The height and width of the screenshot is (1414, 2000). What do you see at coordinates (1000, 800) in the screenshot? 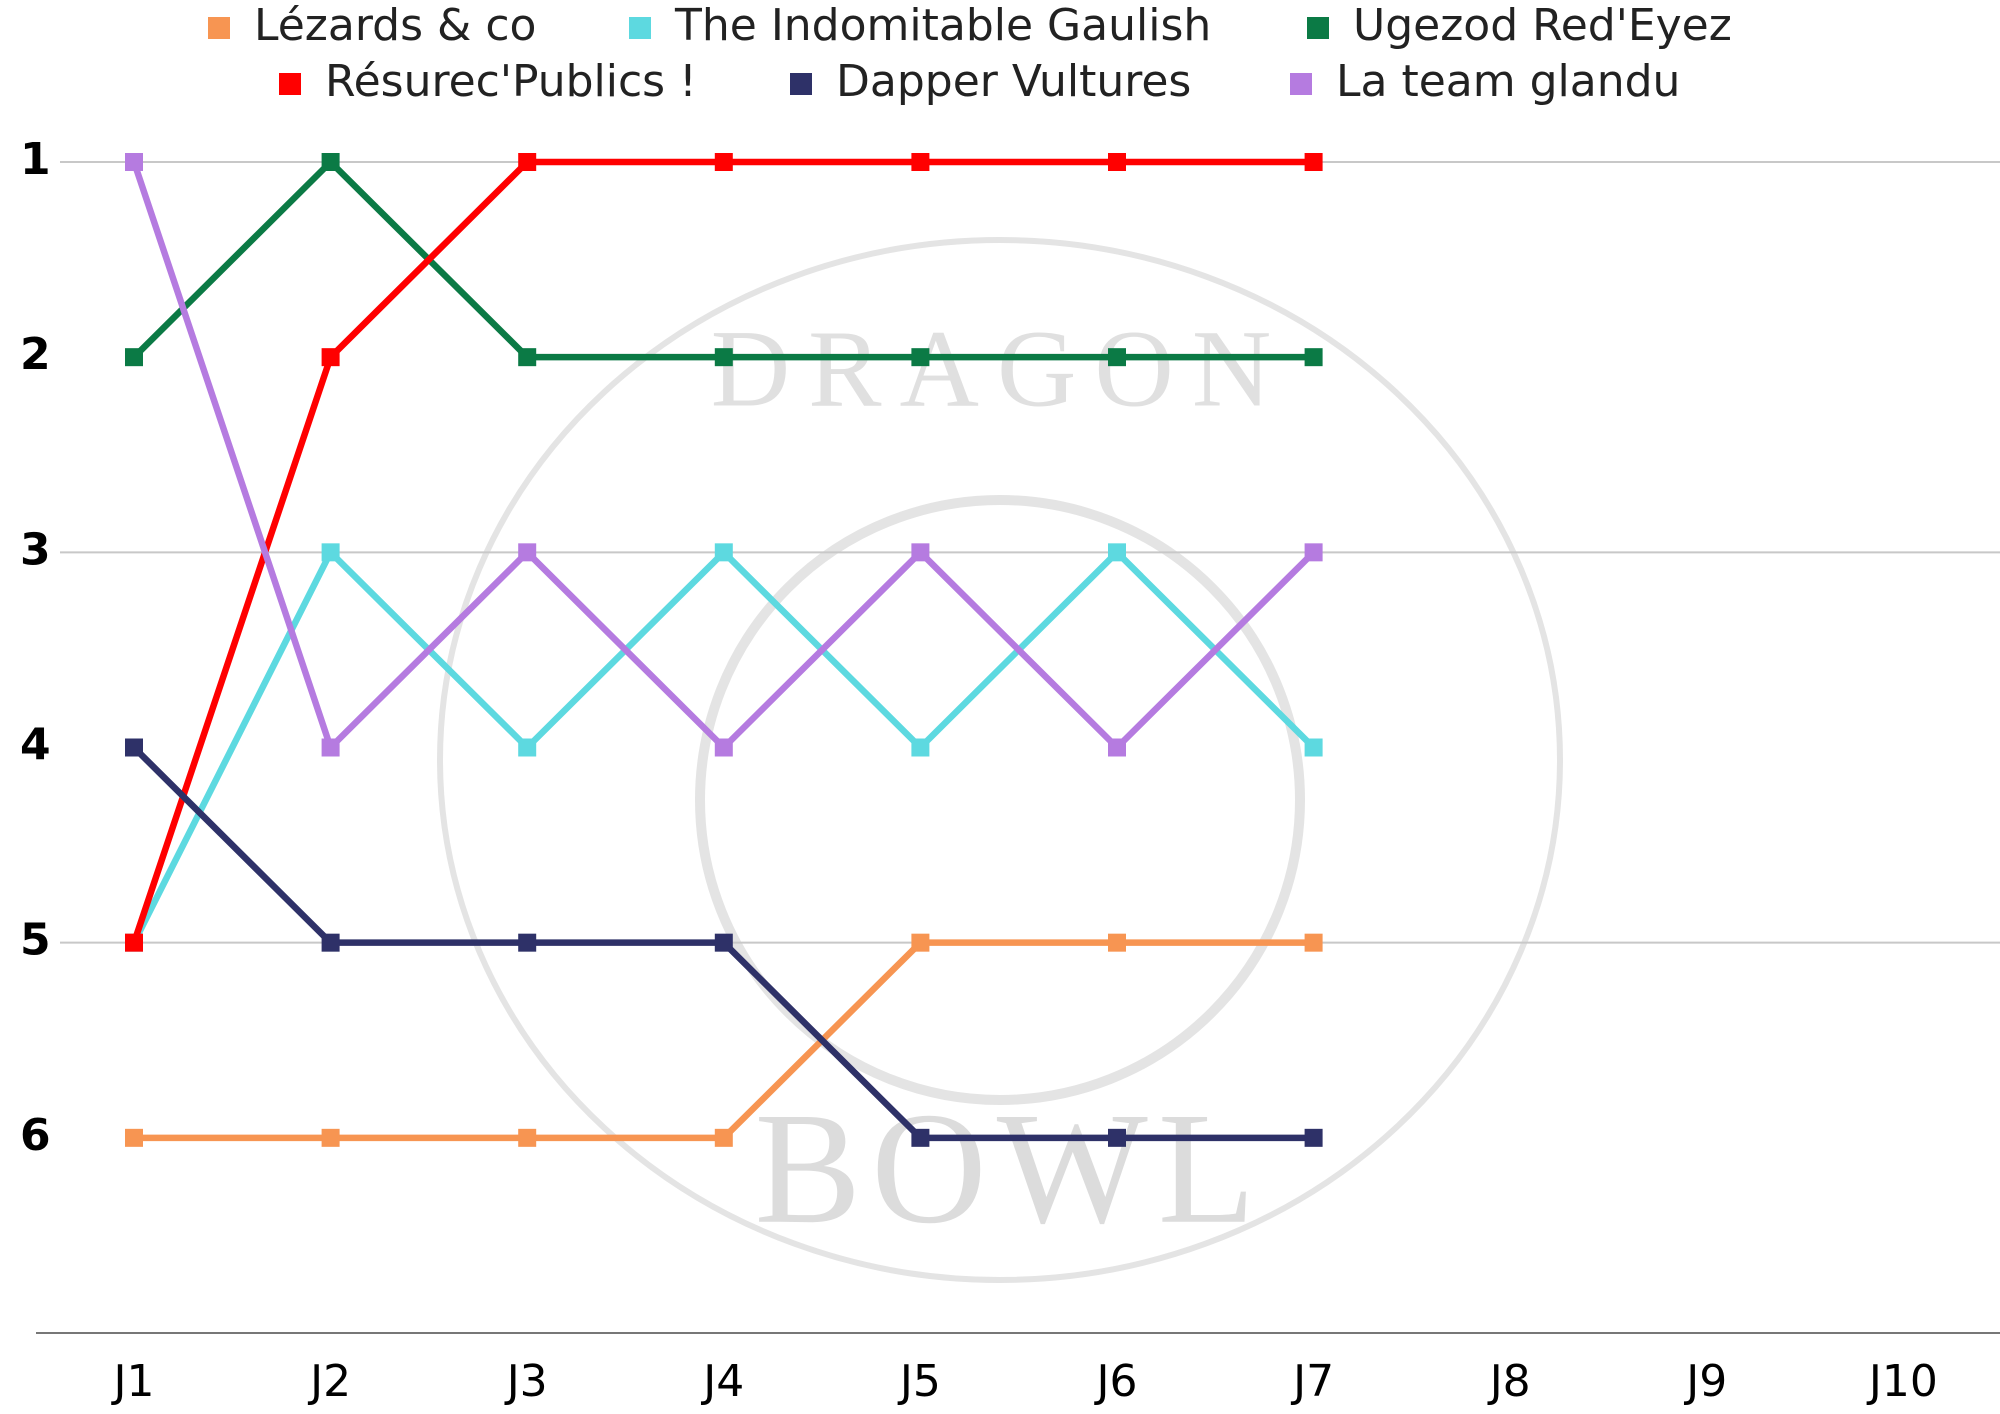
I see `watermark-circle` at bounding box center [1000, 800].